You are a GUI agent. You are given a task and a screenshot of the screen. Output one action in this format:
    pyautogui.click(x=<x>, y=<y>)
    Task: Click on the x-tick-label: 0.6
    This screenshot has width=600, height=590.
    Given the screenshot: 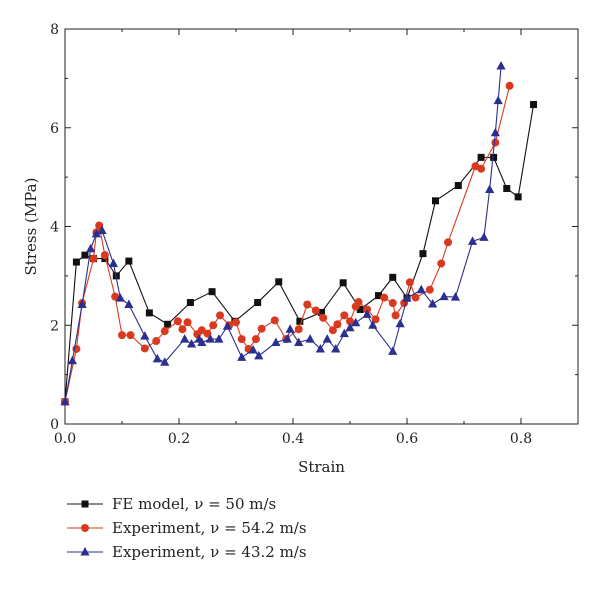 What is the action you would take?
    pyautogui.click(x=407, y=439)
    